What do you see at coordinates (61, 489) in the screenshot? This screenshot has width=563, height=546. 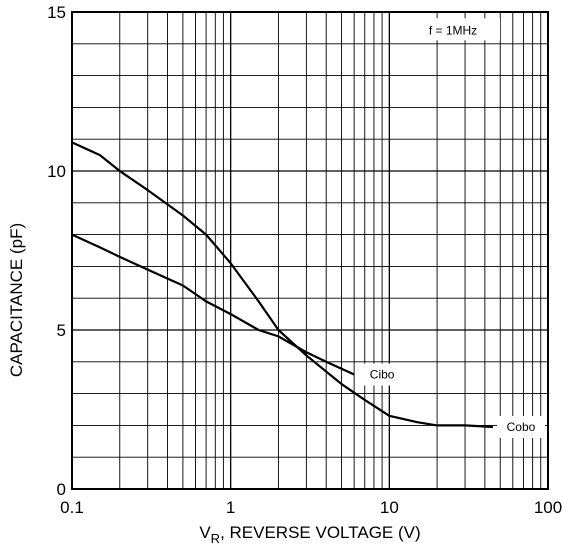 I see `y-tick-label: 0` at bounding box center [61, 489].